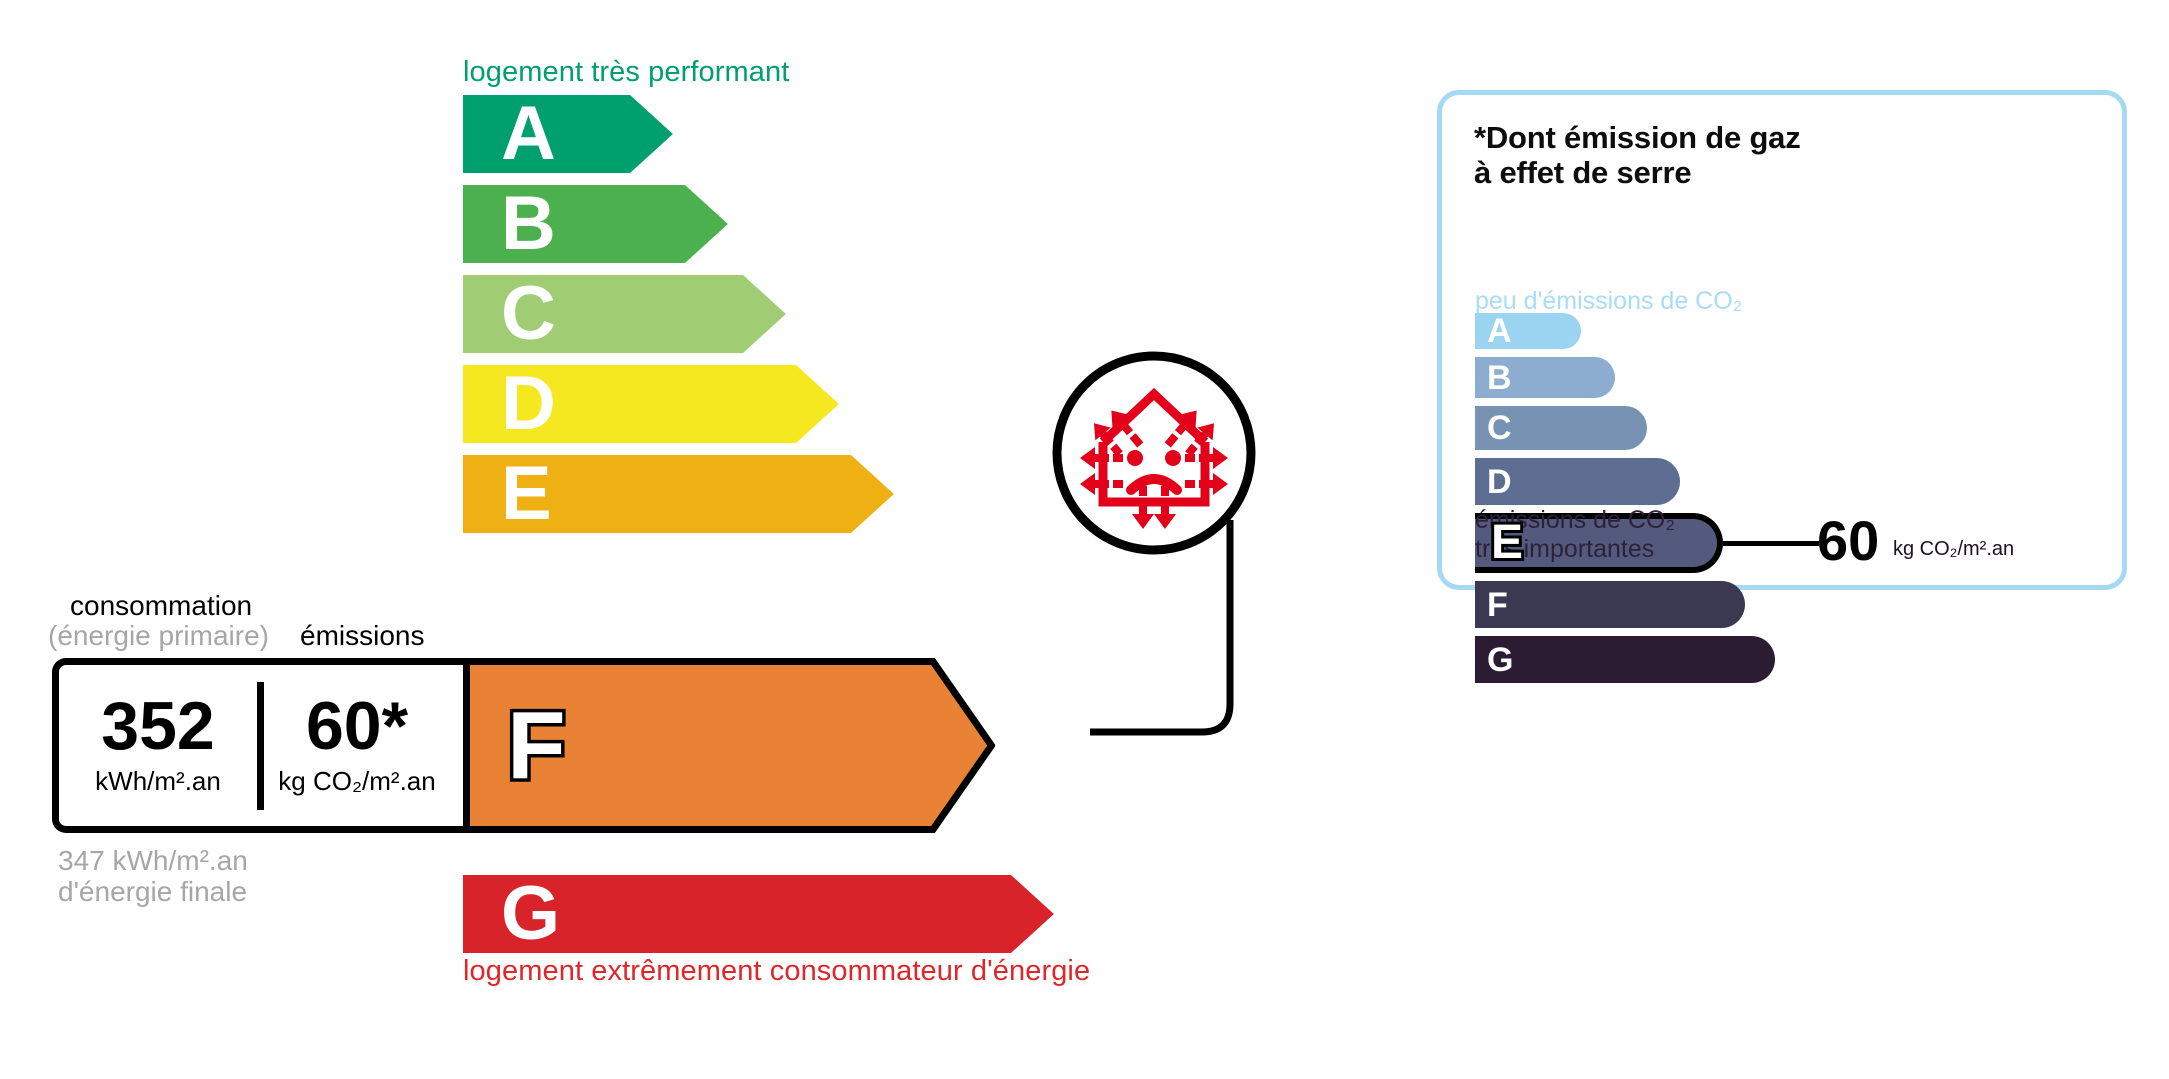  What do you see at coordinates (1637, 155) in the screenshot?
I see `ges-panel-title: *Dont émission de gaz à effet de serre` at bounding box center [1637, 155].